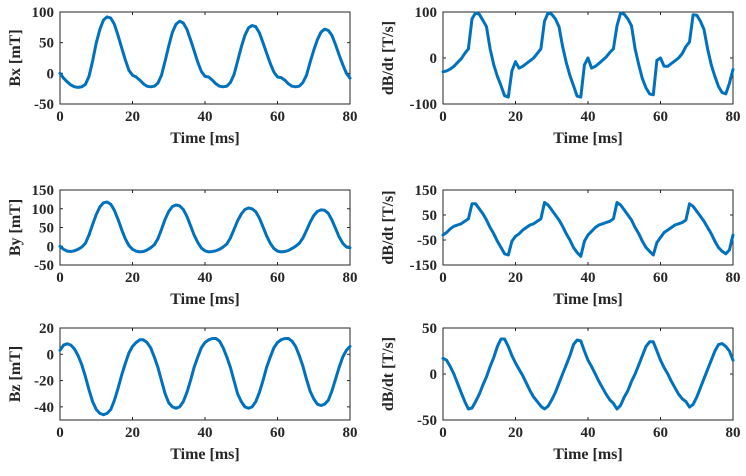 The image size is (746, 476). Describe the element at coordinates (44, 382) in the screenshot. I see `y-tick-label: -20` at that location.